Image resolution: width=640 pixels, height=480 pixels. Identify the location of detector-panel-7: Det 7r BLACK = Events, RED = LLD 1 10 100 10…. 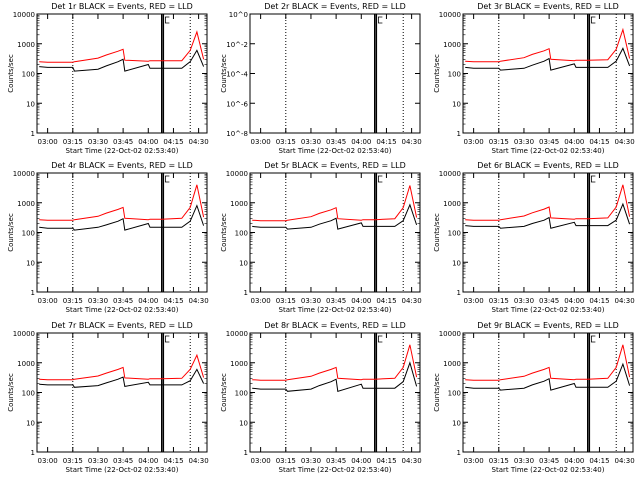
(108, 397).